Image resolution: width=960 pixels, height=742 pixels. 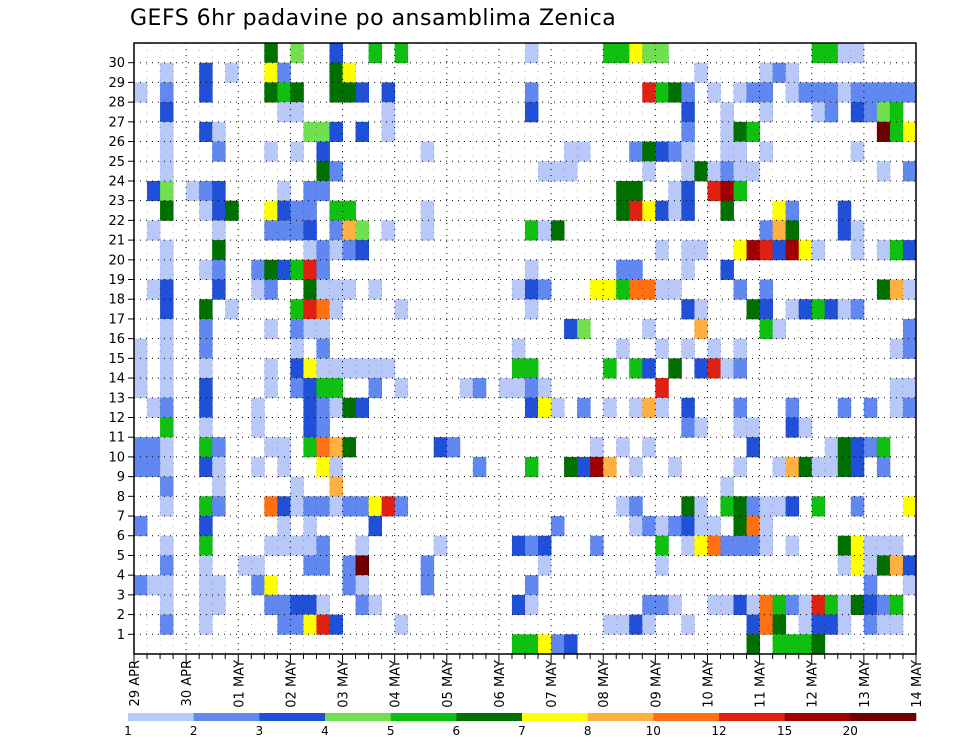 What do you see at coordinates (116, 241) in the screenshot?
I see `y-tick-label: 21` at bounding box center [116, 241].